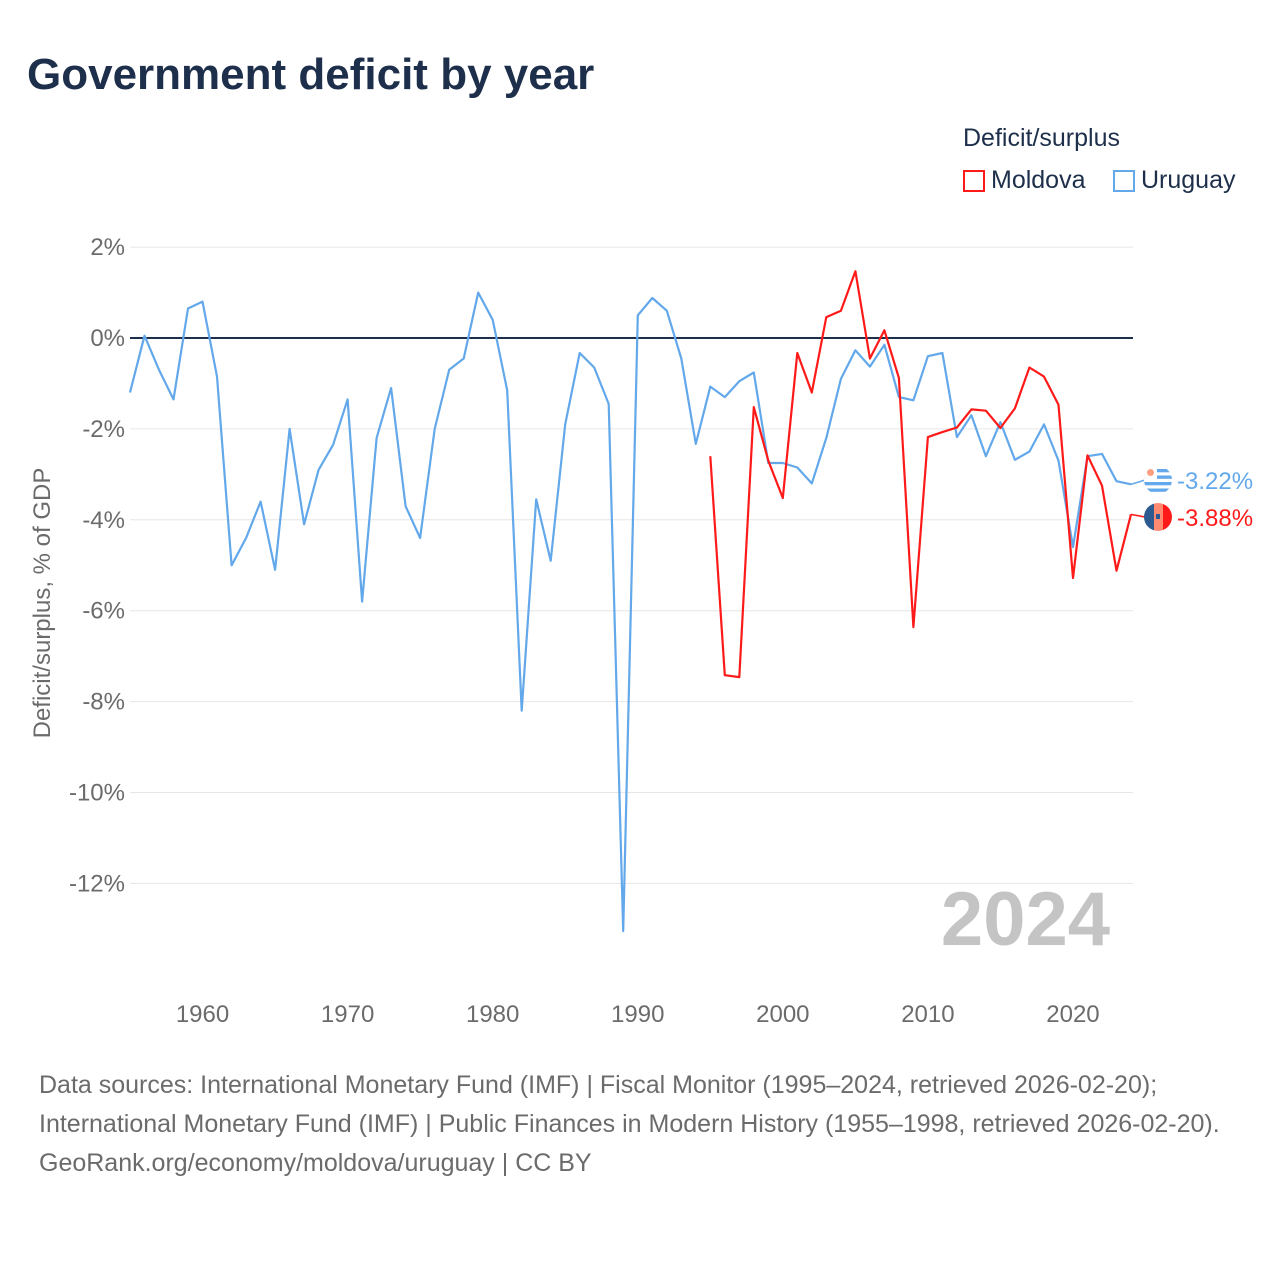  Describe the element at coordinates (103, 520) in the screenshot. I see `y-tick-label: -4%` at that location.